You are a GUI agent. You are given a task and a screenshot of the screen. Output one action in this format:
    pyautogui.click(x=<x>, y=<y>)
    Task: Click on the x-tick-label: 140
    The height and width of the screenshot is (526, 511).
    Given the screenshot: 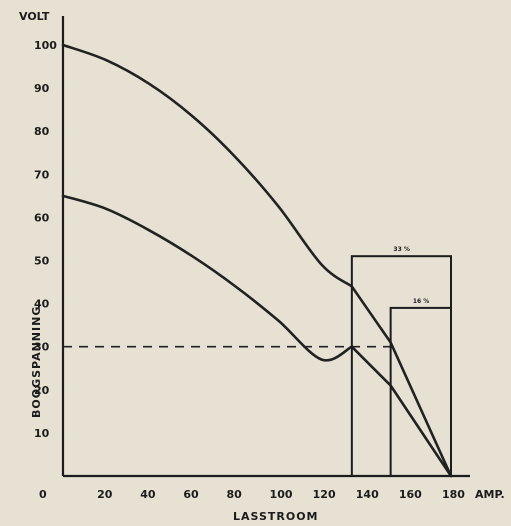 What is the action you would take?
    pyautogui.click(x=367, y=494)
    